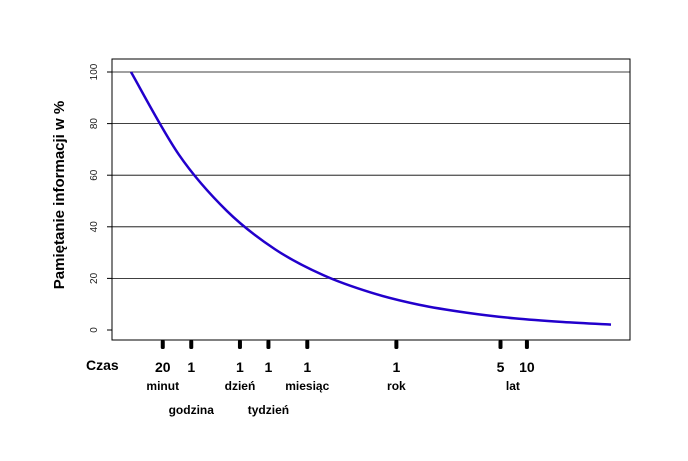 This screenshot has height=461, width=688. What do you see at coordinates (307, 386) in the screenshot?
I see `x-marker-unit: miesiąc` at bounding box center [307, 386].